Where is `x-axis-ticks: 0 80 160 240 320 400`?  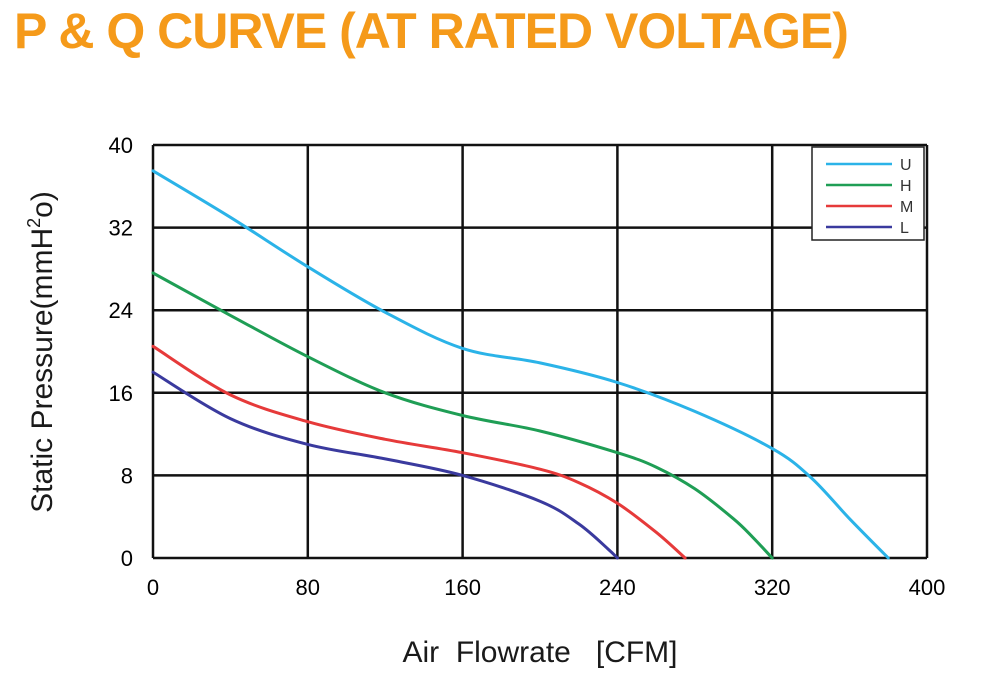 x-axis-ticks: 0 80 160 240 320 400 is located at coordinates (546, 587).